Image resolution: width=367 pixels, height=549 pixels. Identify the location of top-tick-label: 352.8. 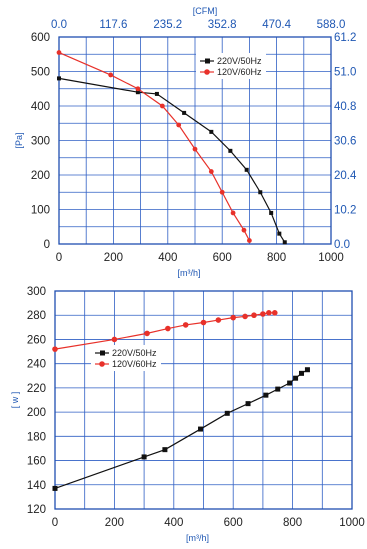
(222, 25).